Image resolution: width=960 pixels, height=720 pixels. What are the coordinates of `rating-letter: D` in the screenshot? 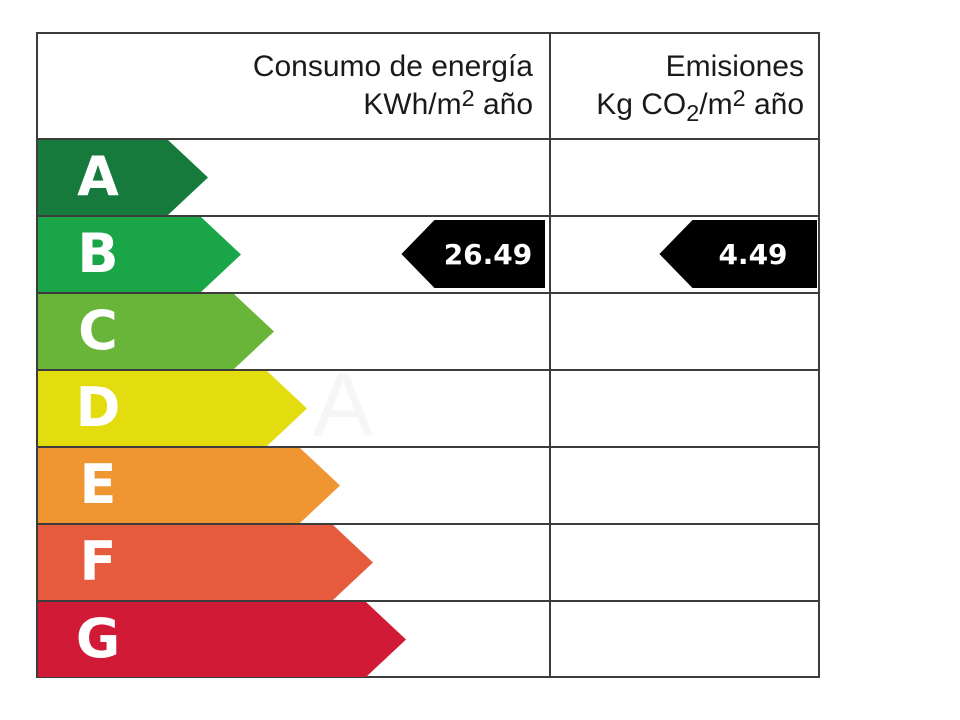 It's located at (98, 407).